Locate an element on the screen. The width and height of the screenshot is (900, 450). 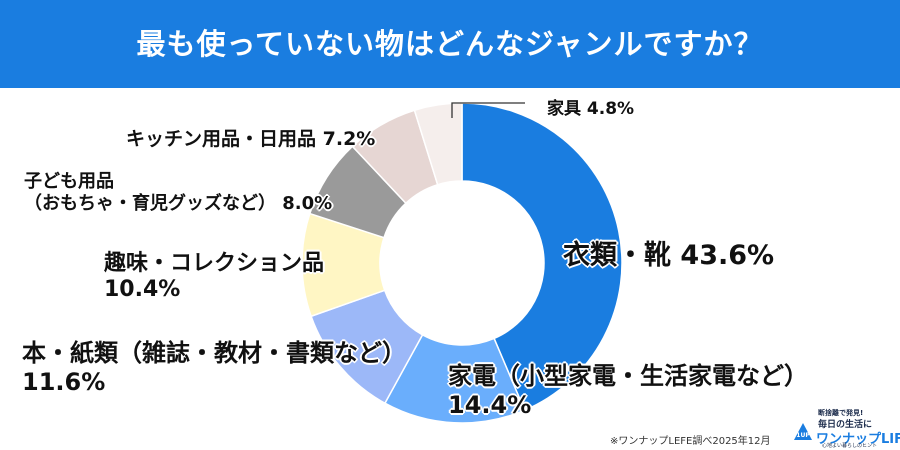
label-kids-goods: 子ども用品 （おもちゃ・育児グッズなど） 8.0% is located at coordinates (178, 192).